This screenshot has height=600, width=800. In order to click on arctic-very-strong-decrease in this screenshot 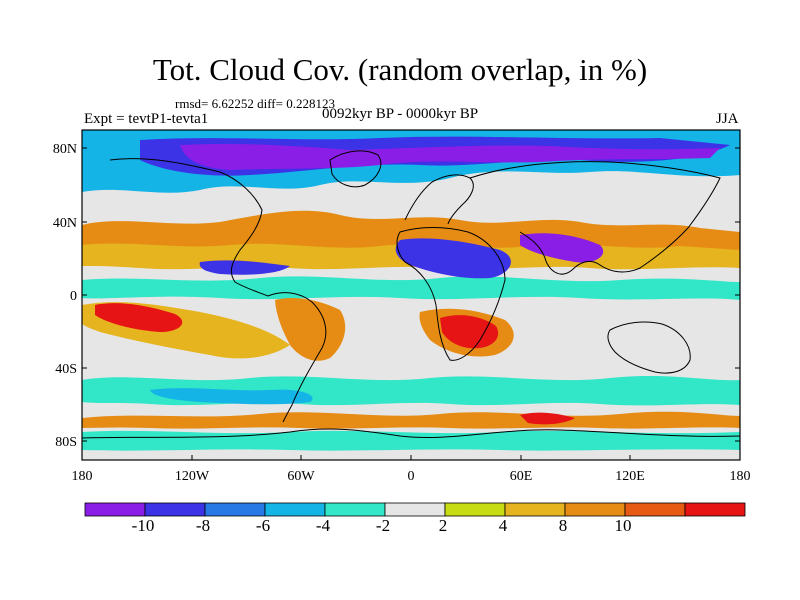, I will do `click(450, 156)`.